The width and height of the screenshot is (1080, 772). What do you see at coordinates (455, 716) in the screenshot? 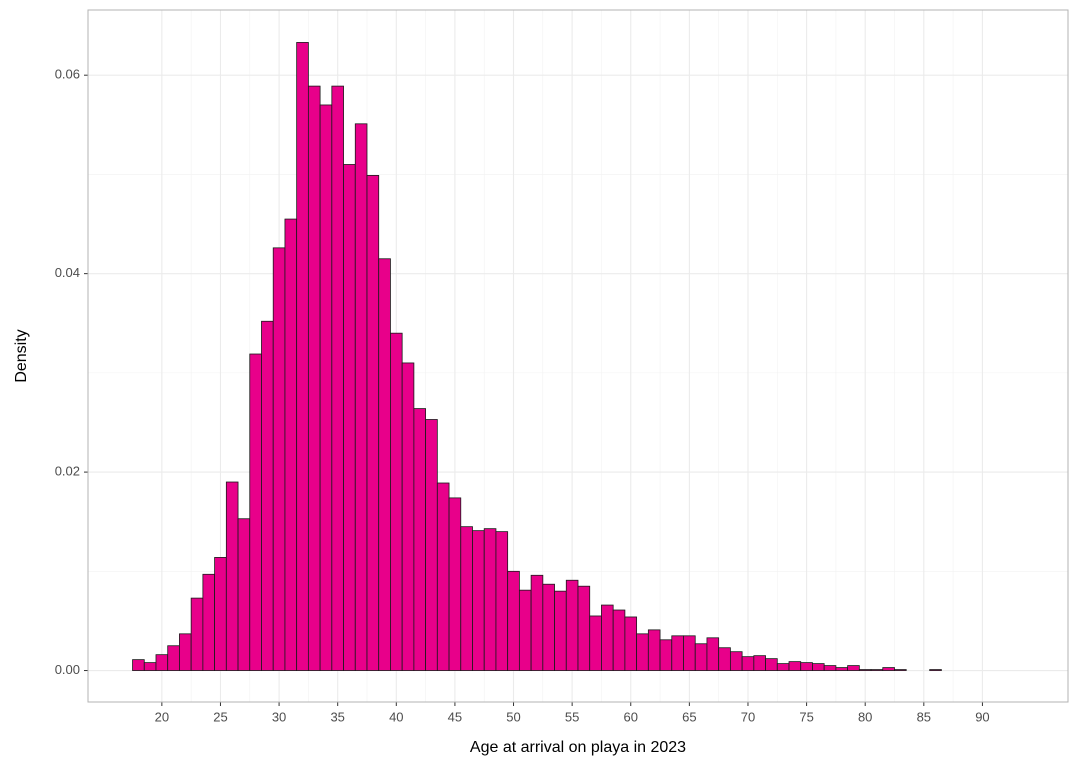
I see `x-tick-label: 45` at bounding box center [455, 716].